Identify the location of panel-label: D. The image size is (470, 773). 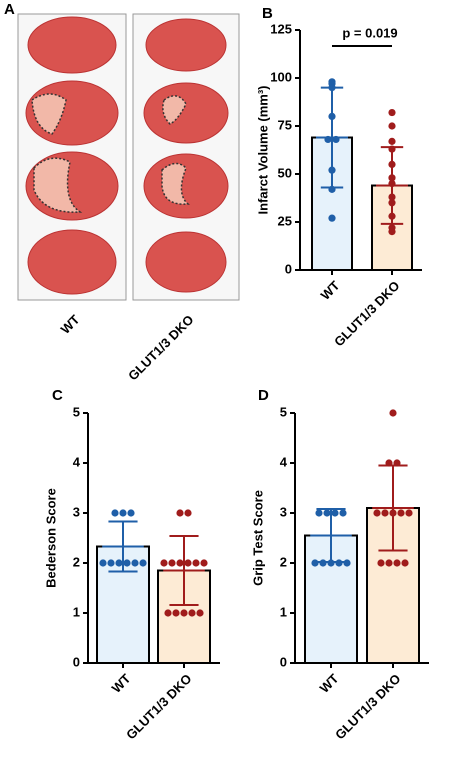
(263, 395).